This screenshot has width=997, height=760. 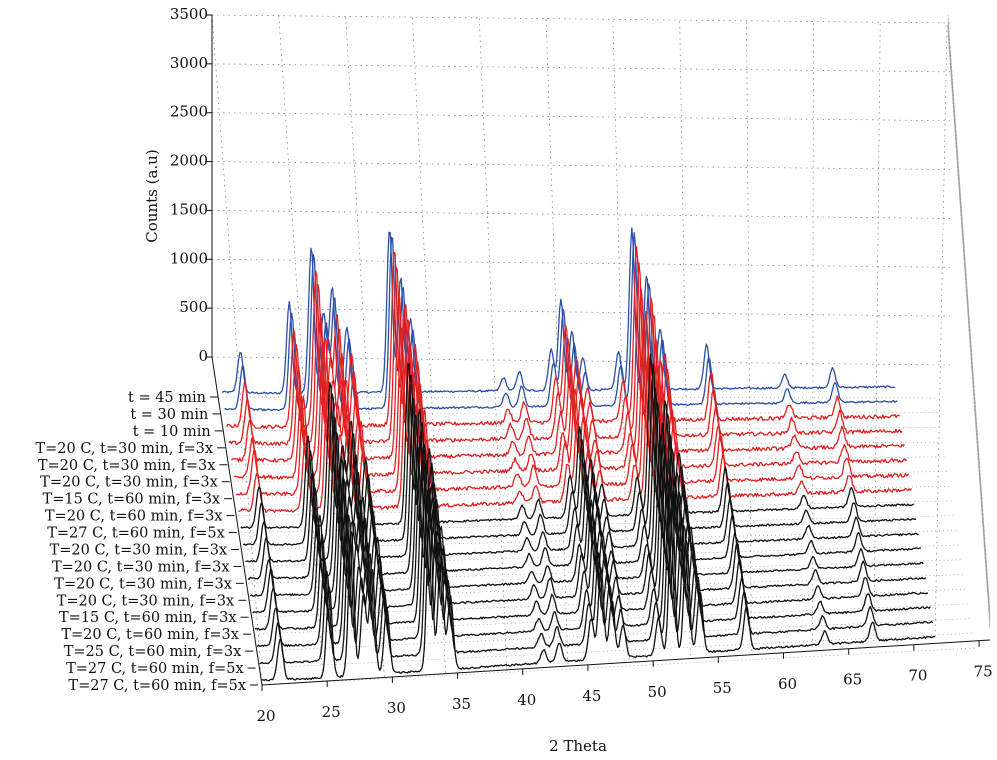 I want to click on x-tick-label: 55, so click(x=722, y=688).